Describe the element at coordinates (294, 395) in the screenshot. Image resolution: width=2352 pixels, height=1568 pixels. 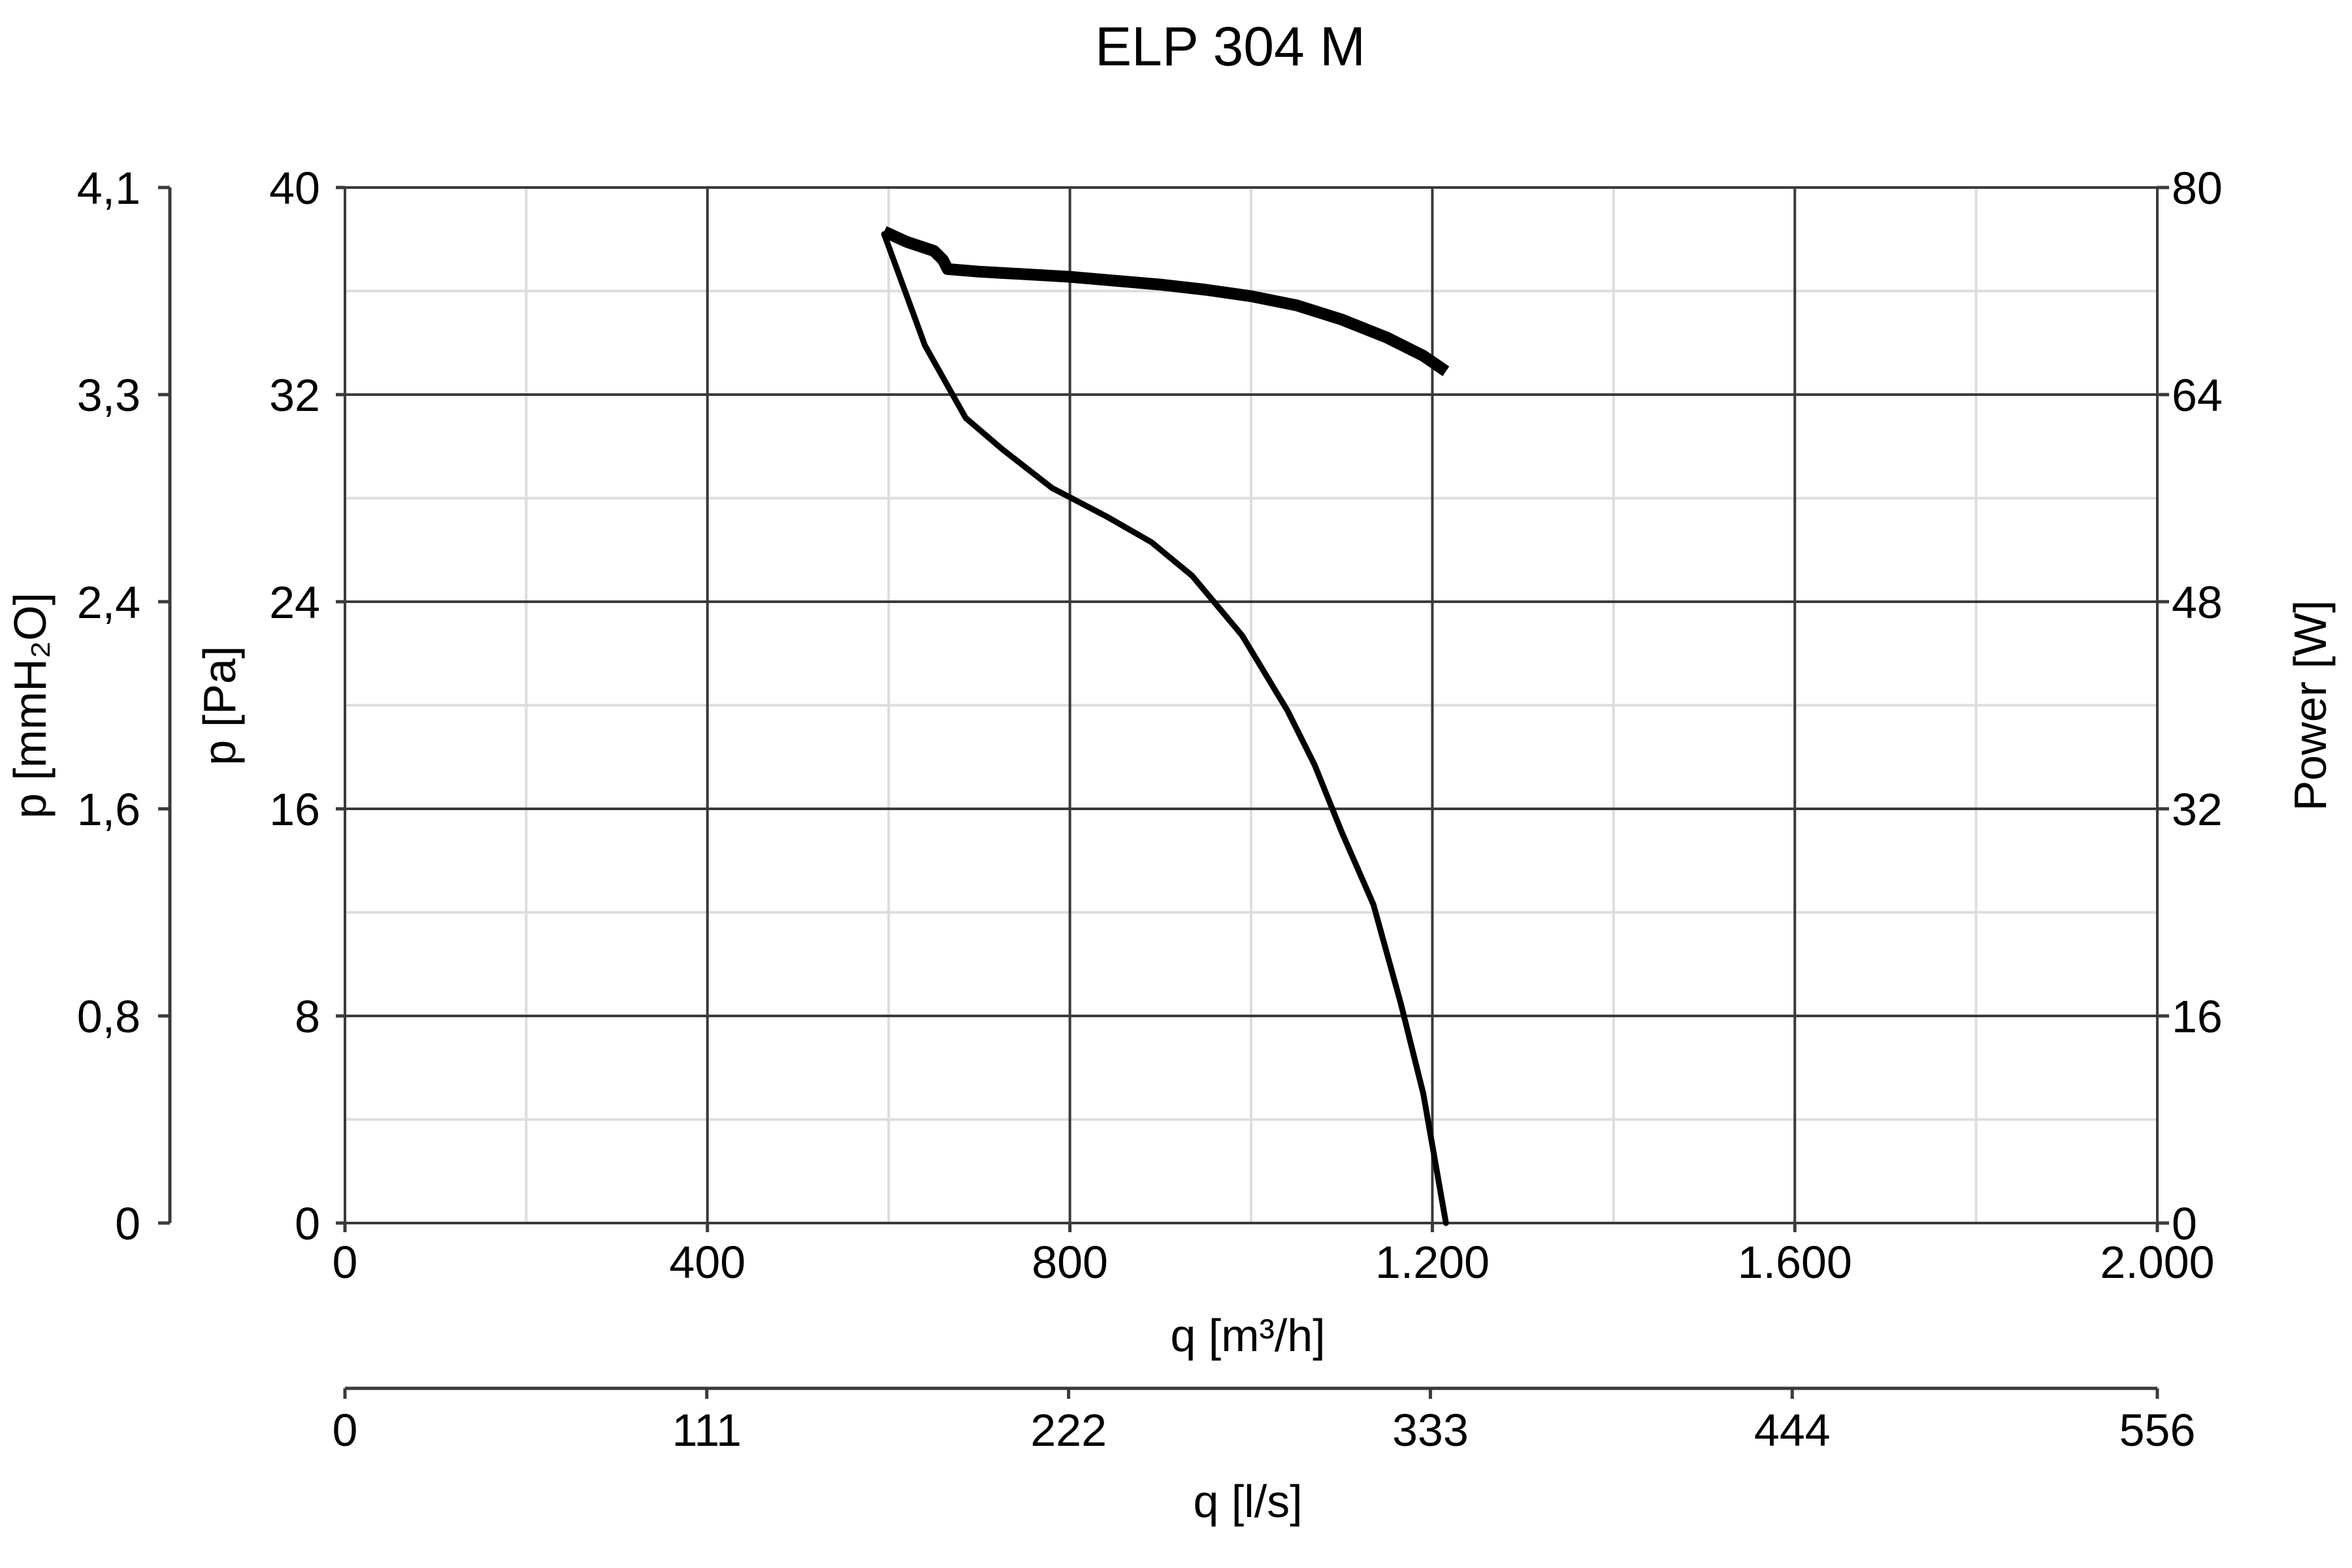
I see `y-tick-label: 32` at that location.